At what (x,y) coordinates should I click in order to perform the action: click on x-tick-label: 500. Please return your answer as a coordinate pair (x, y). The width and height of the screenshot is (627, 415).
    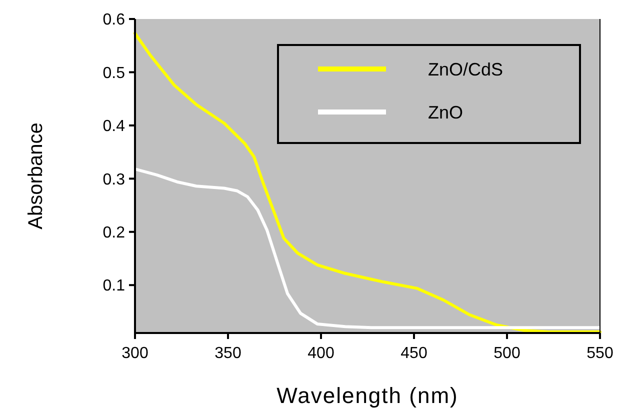
    Looking at the image, I should click on (507, 353).